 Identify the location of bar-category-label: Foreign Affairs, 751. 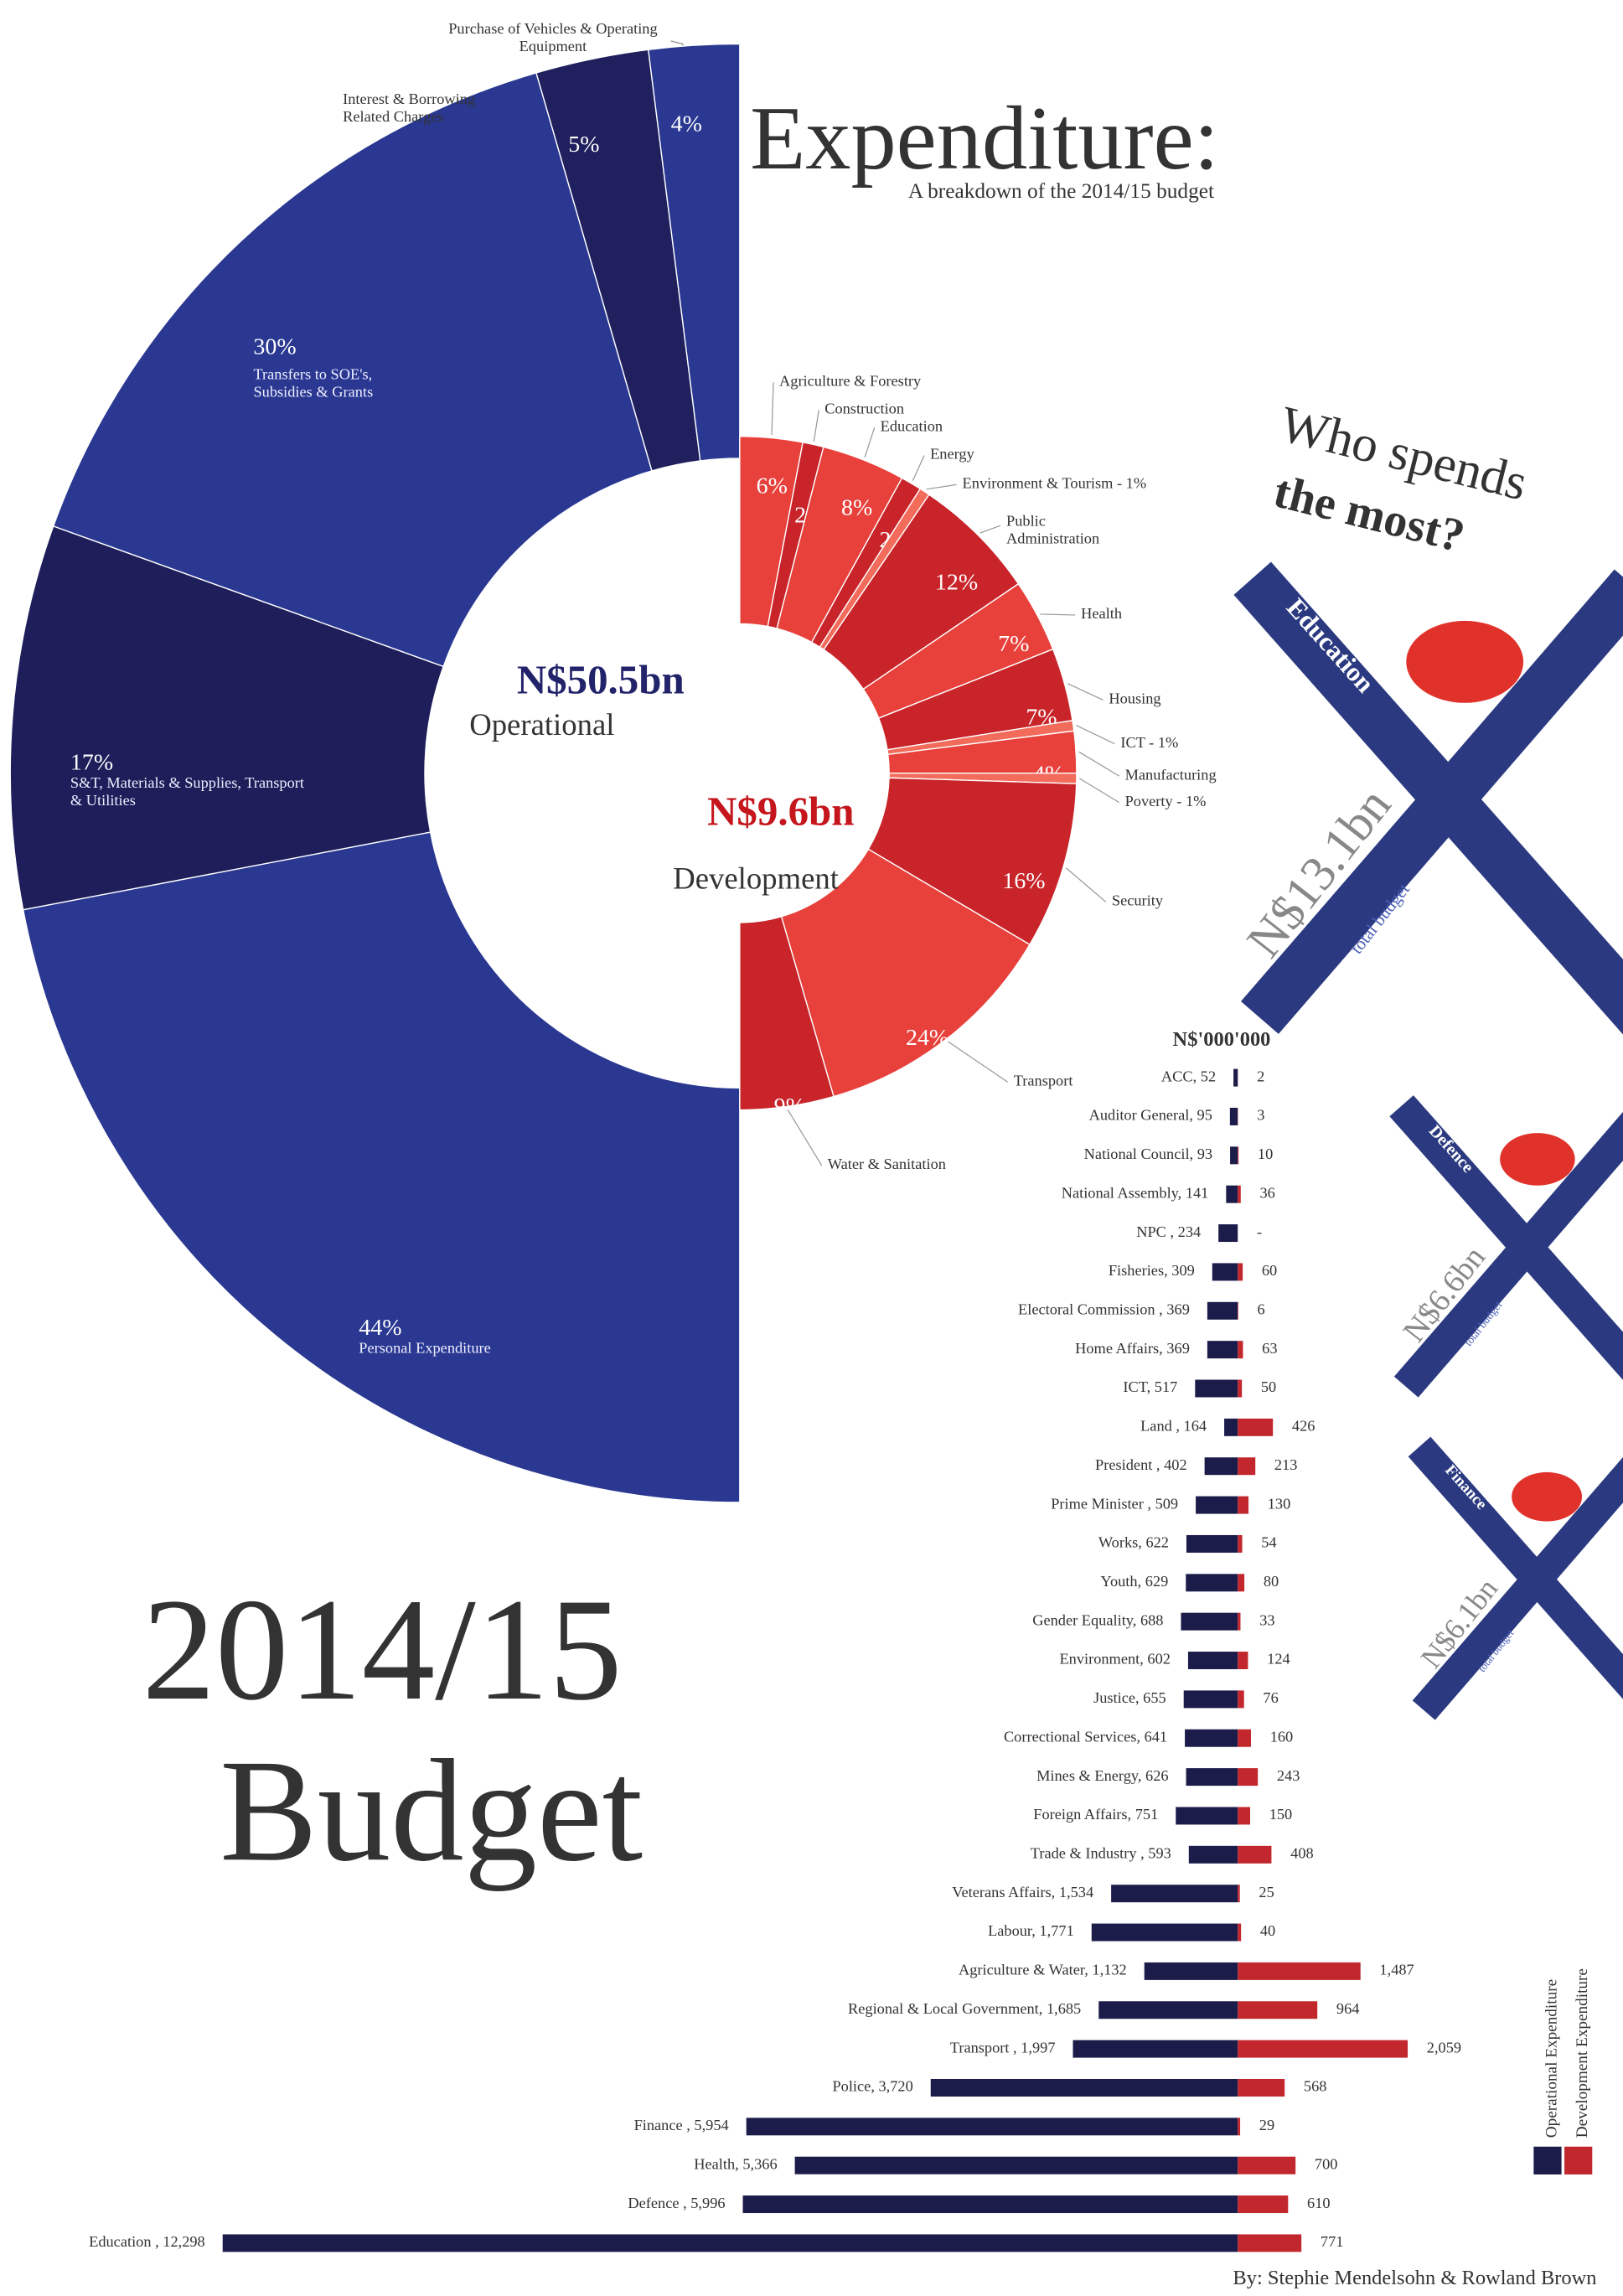
(1095, 1814).